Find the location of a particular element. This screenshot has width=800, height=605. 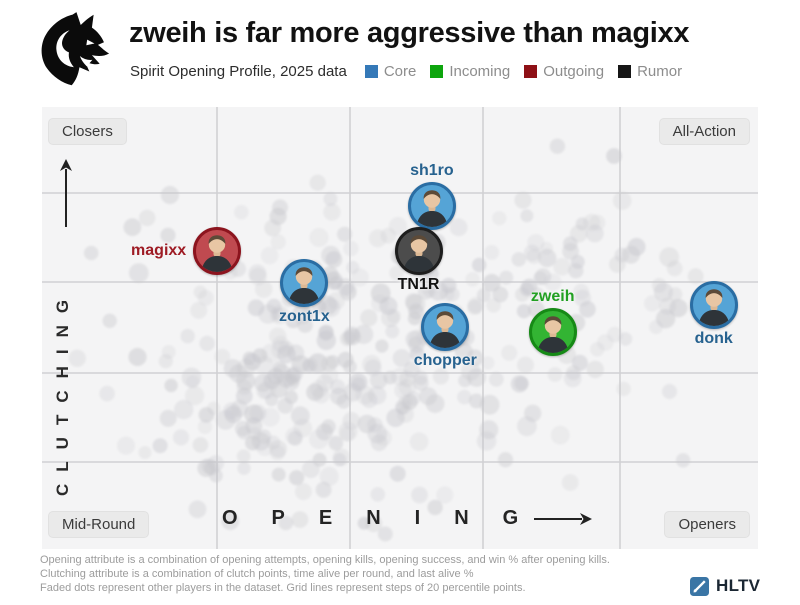

quadrant-label-openers: Openers is located at coordinates (707, 524).